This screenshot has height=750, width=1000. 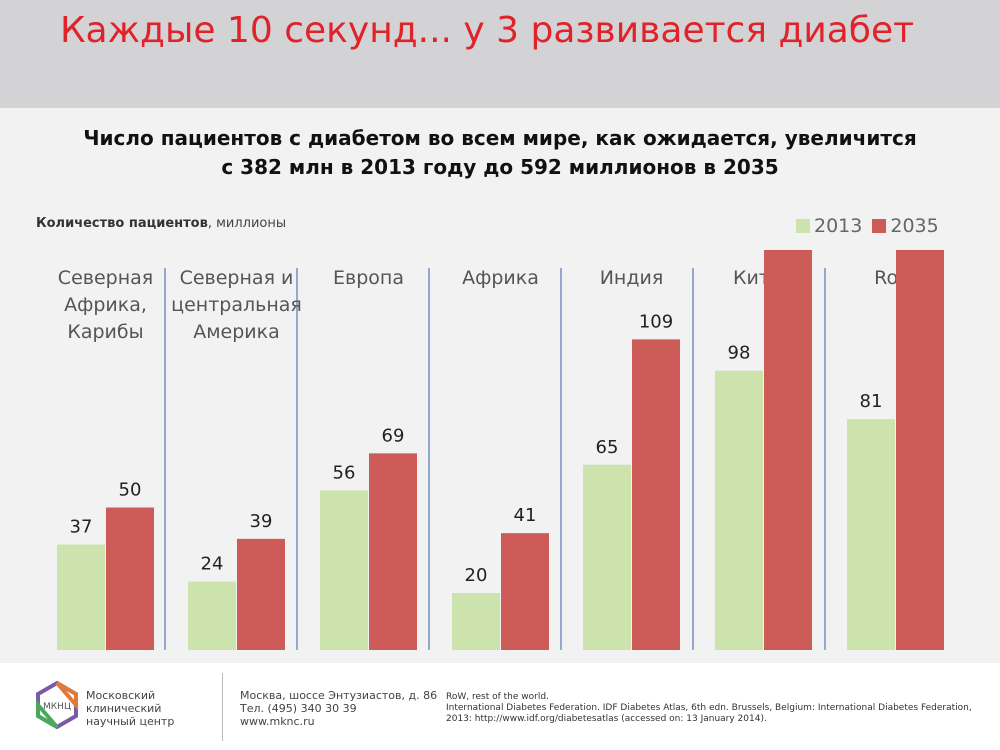 I want to click on category-label: Северная Африка, Карибы, so click(x=105, y=305).